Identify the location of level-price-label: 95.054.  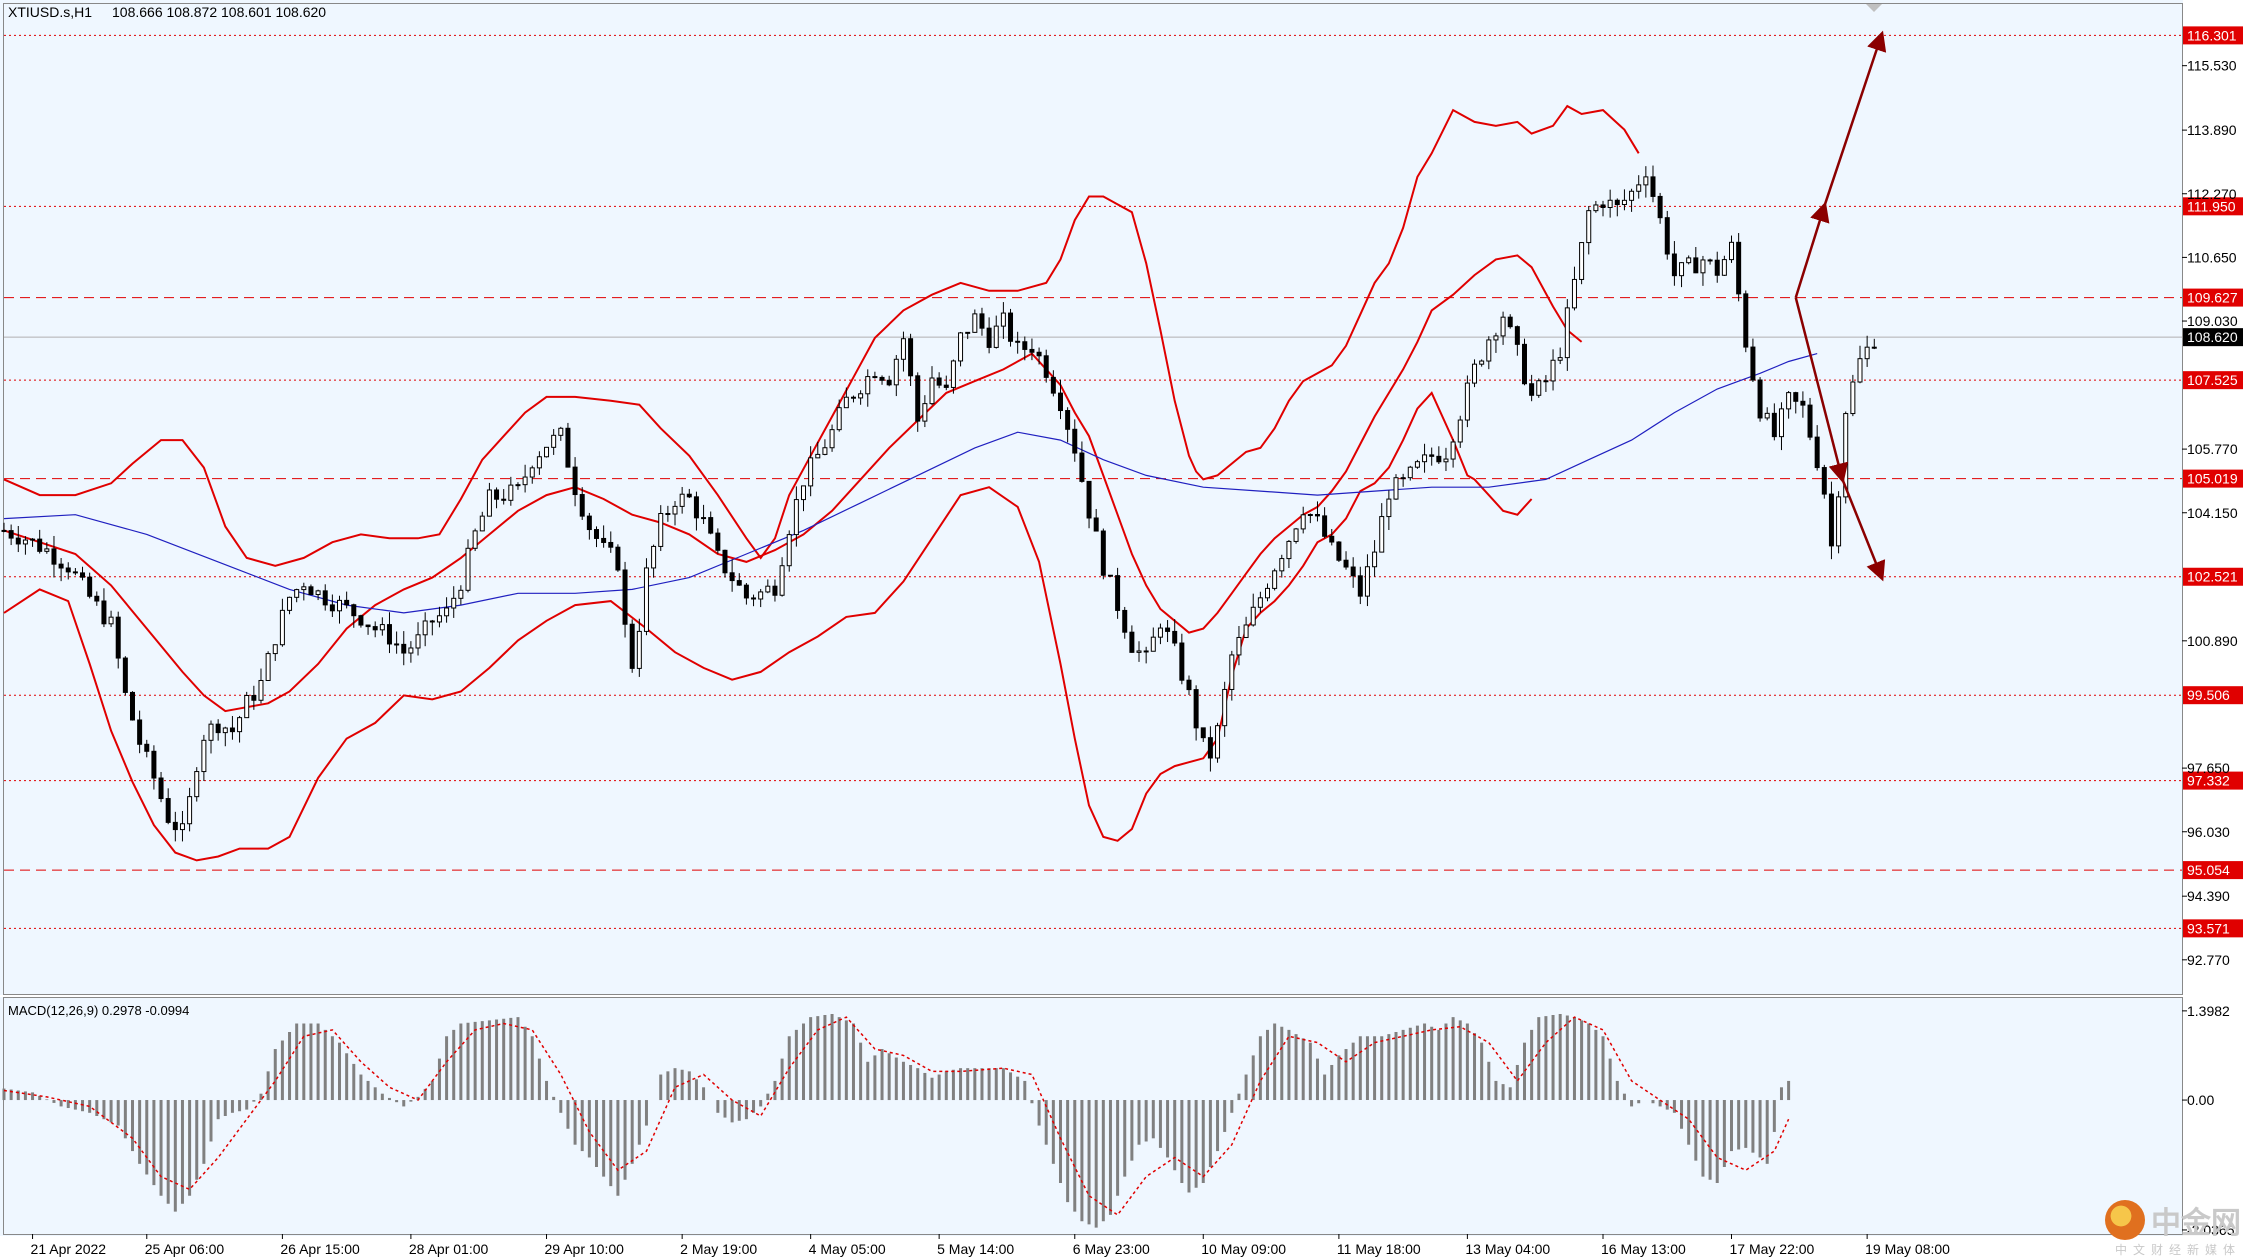
(2208, 870).